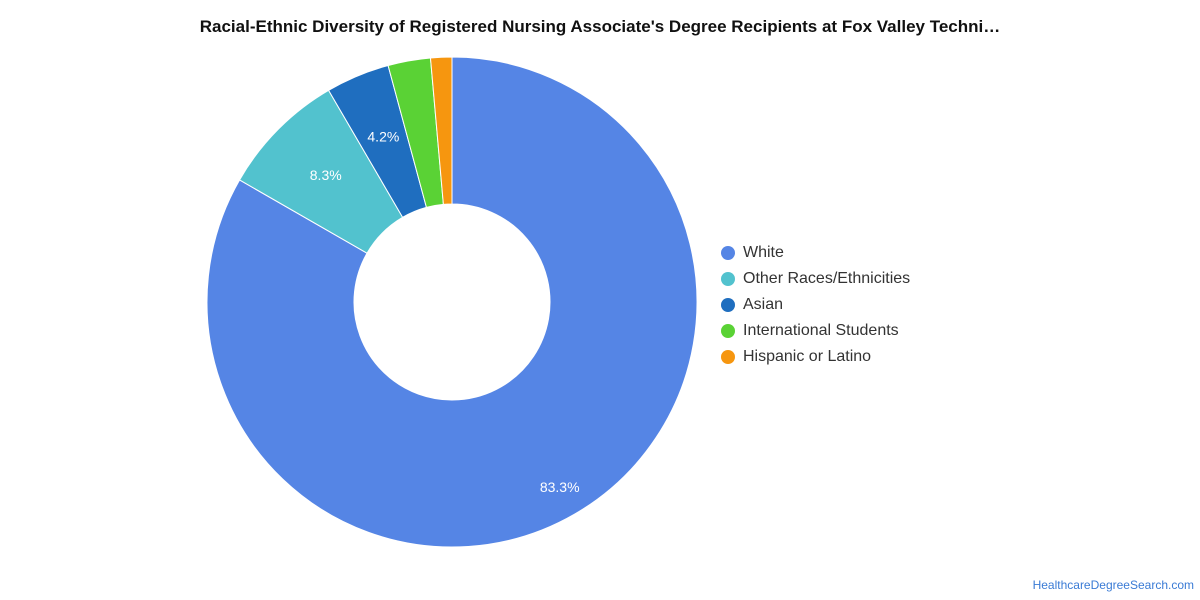 The image size is (1200, 600). I want to click on slice-label-asian: 4.2%, so click(383, 136).